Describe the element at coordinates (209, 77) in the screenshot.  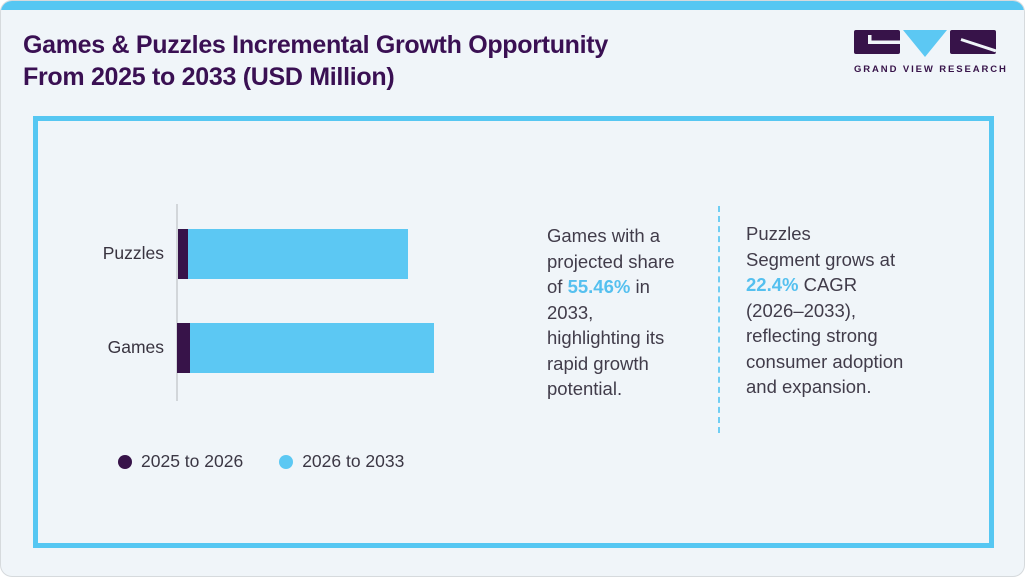
I see `page-title-line2: From 2025 to 2033 (USD Million)` at that location.